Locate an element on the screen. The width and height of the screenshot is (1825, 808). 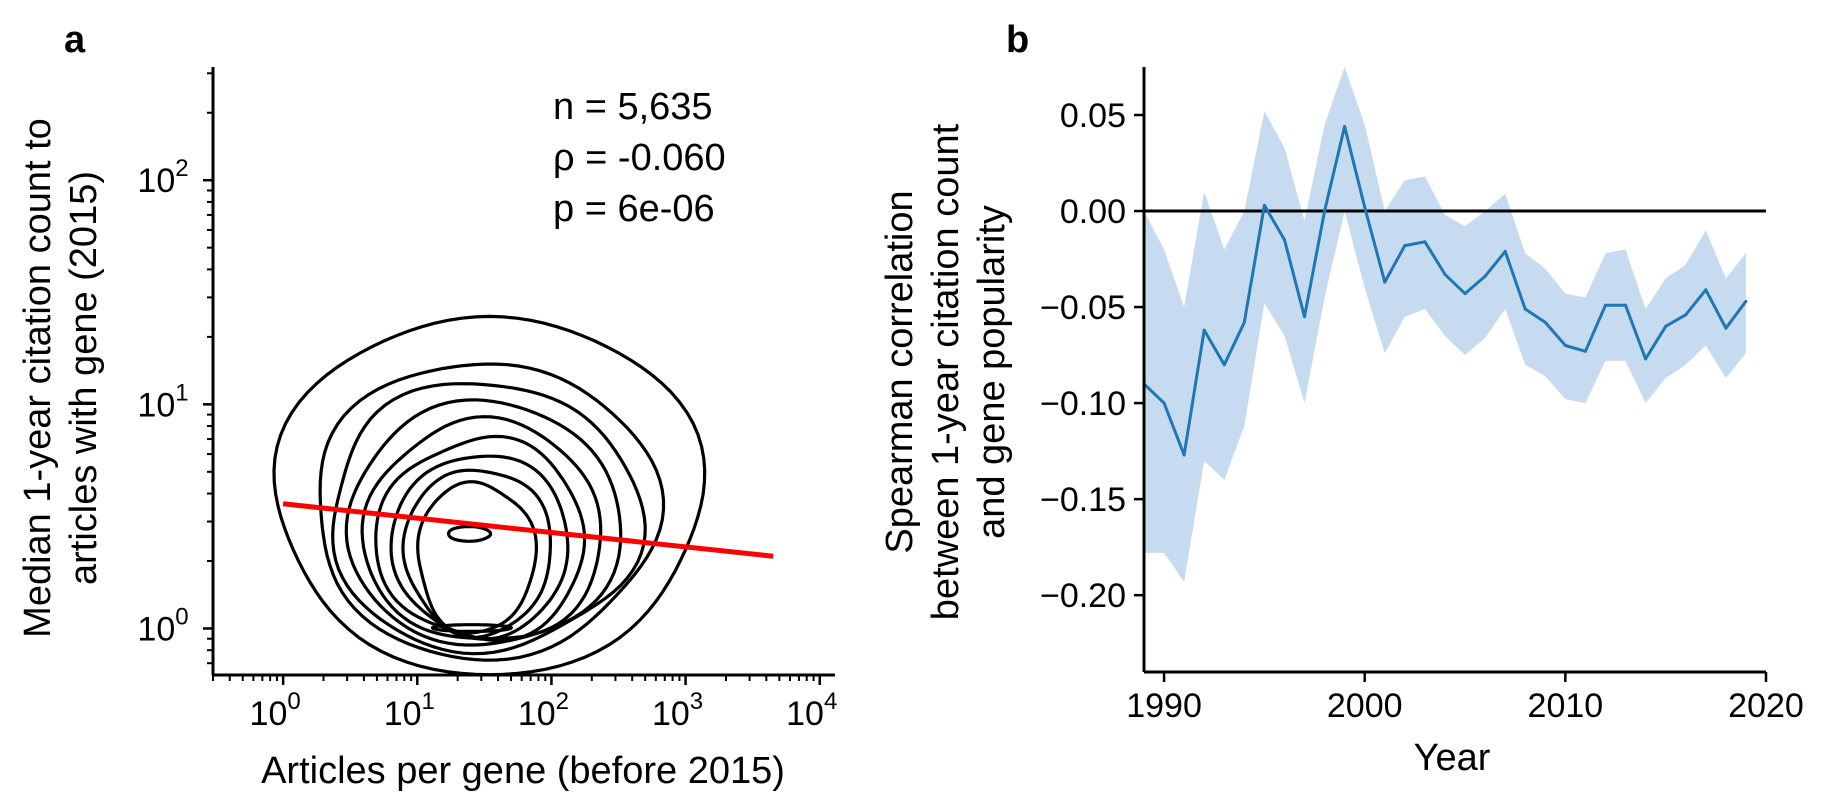
x-tick-label: 2020 is located at coordinates (1766, 706).